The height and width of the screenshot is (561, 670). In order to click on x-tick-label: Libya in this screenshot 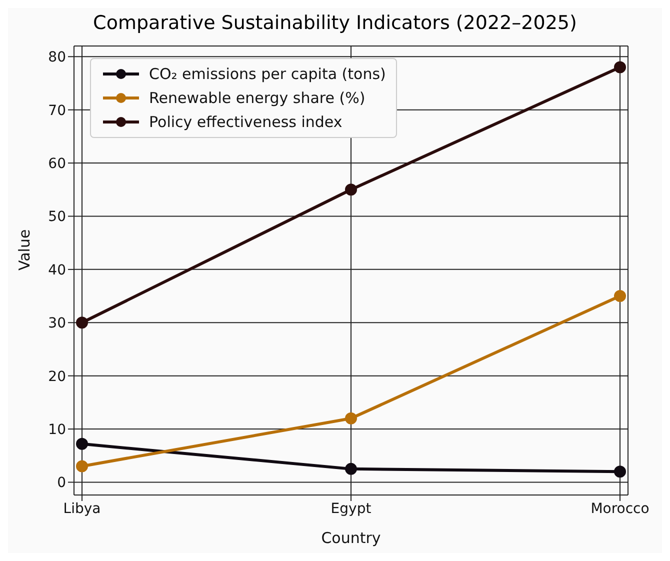, I will do `click(82, 508)`.